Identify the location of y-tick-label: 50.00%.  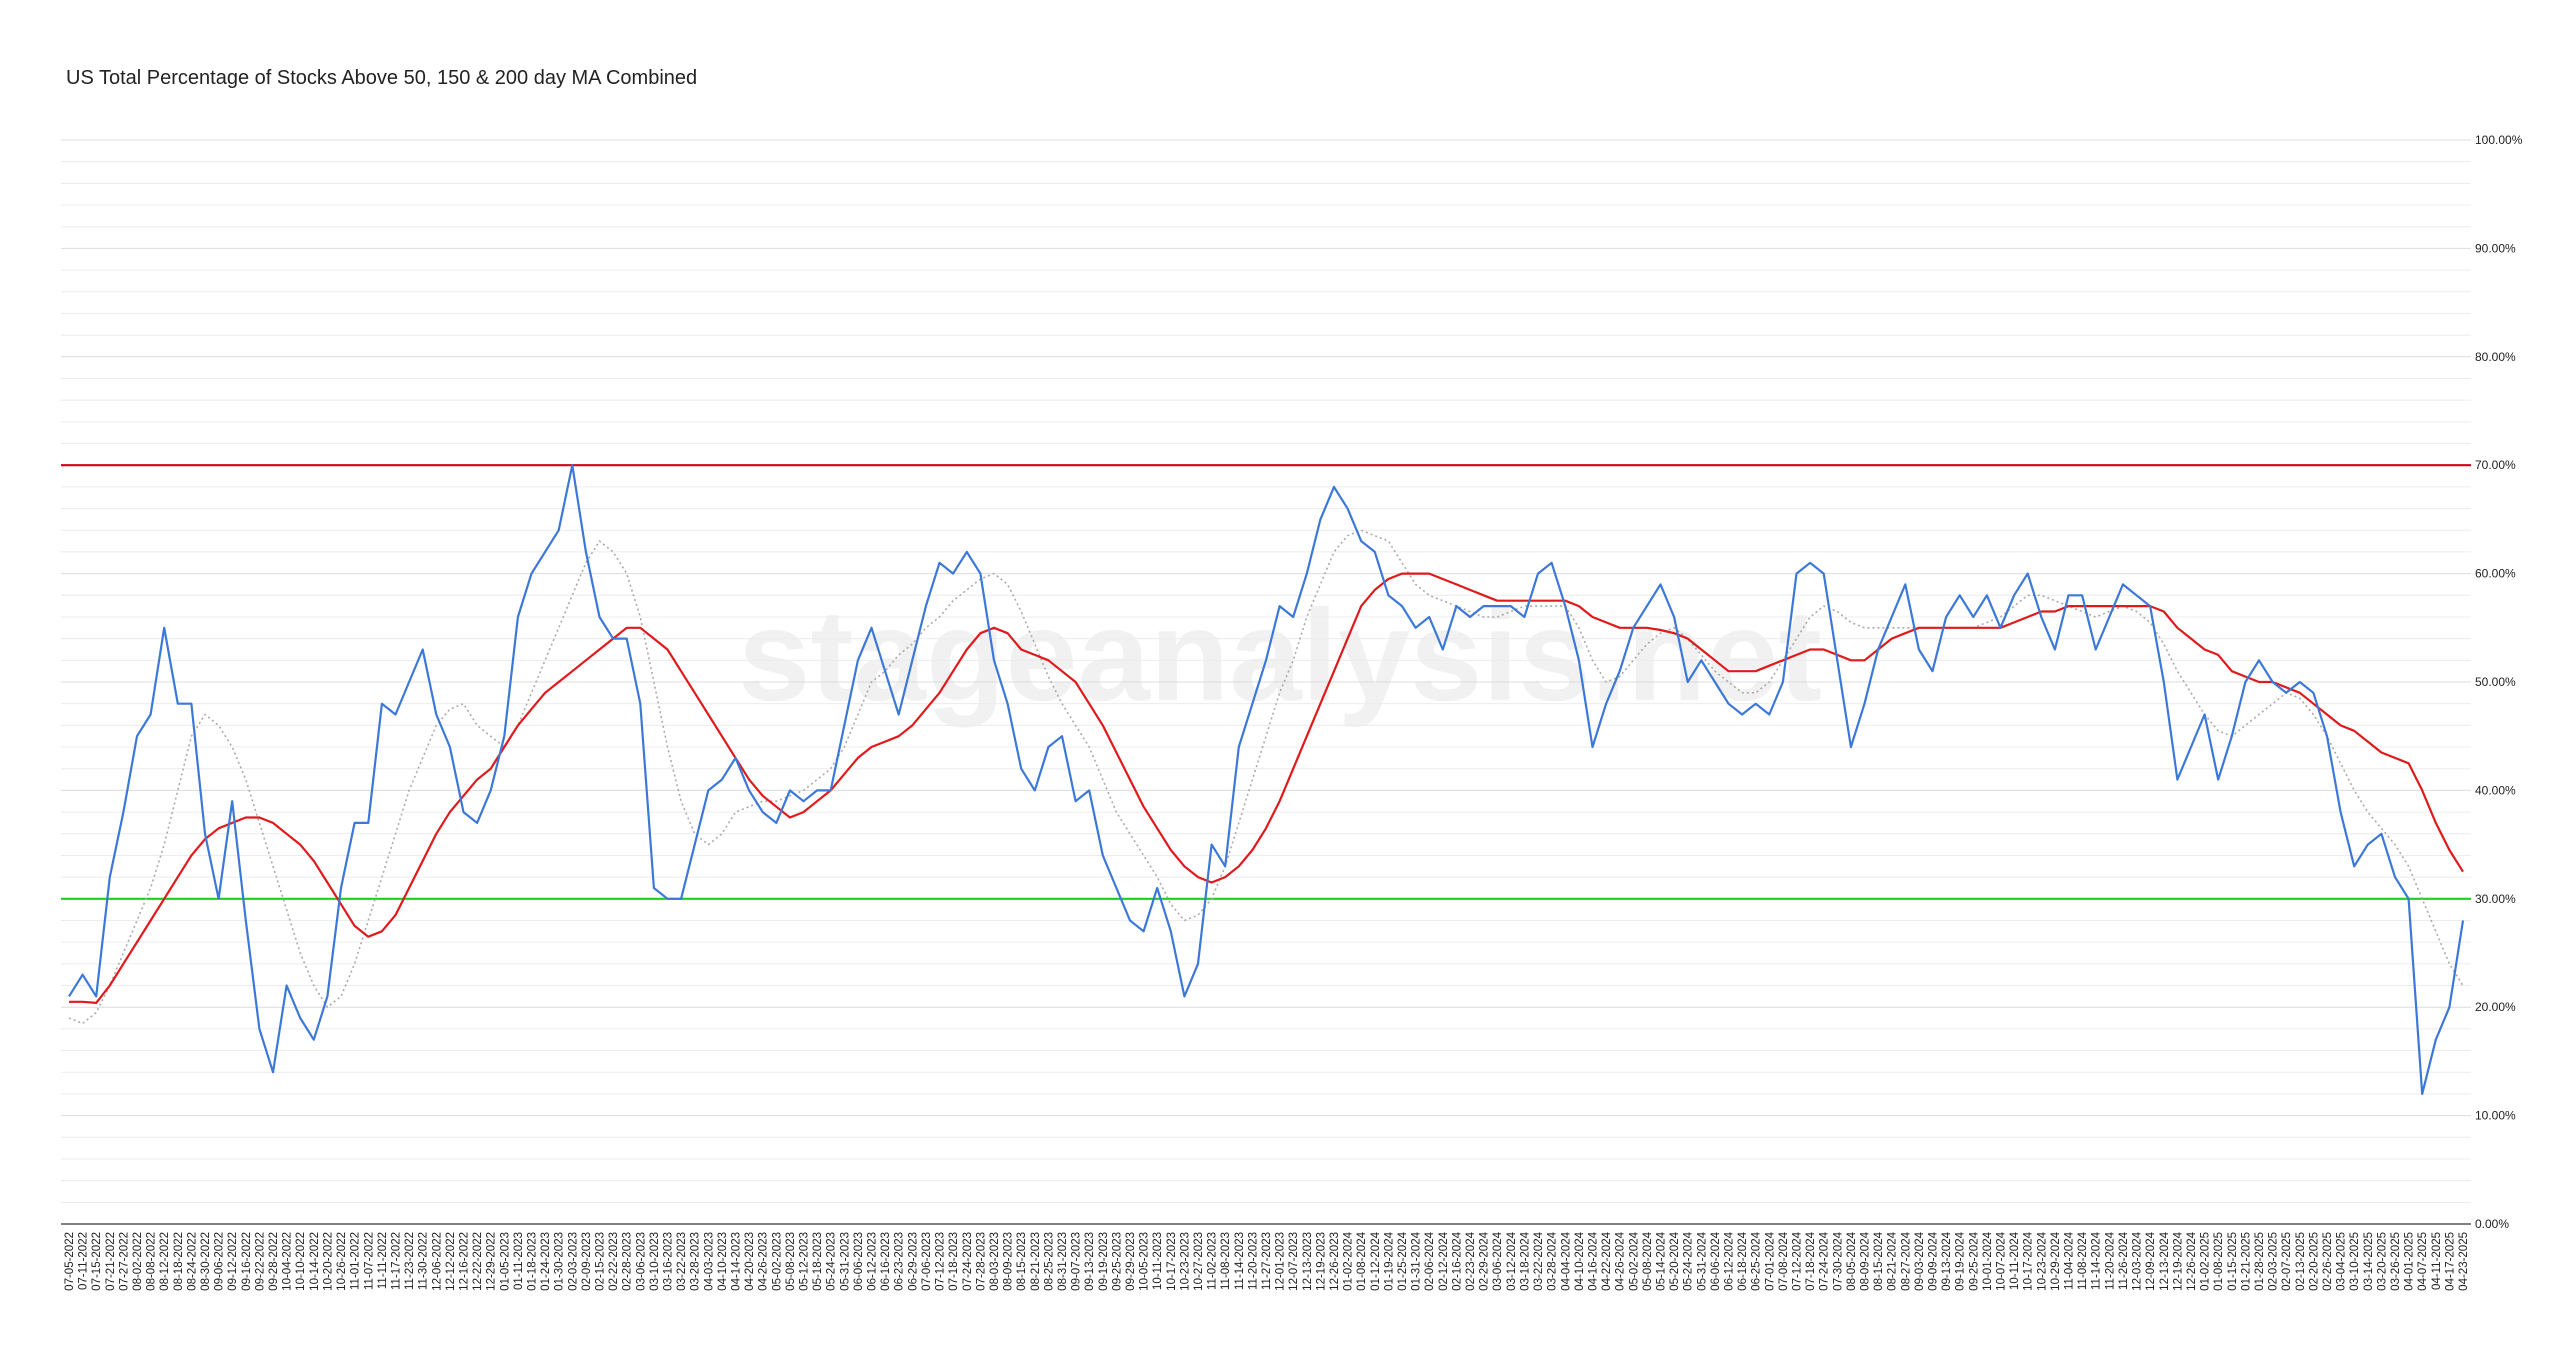
(2495, 682).